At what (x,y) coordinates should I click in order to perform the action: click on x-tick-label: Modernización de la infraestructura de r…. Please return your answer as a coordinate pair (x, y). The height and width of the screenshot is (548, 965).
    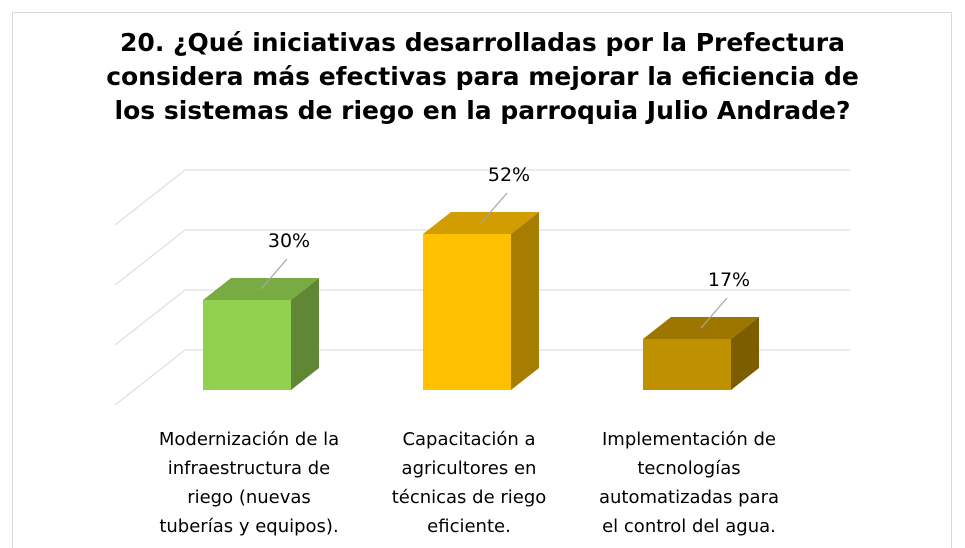
    Looking at the image, I should click on (249, 483).